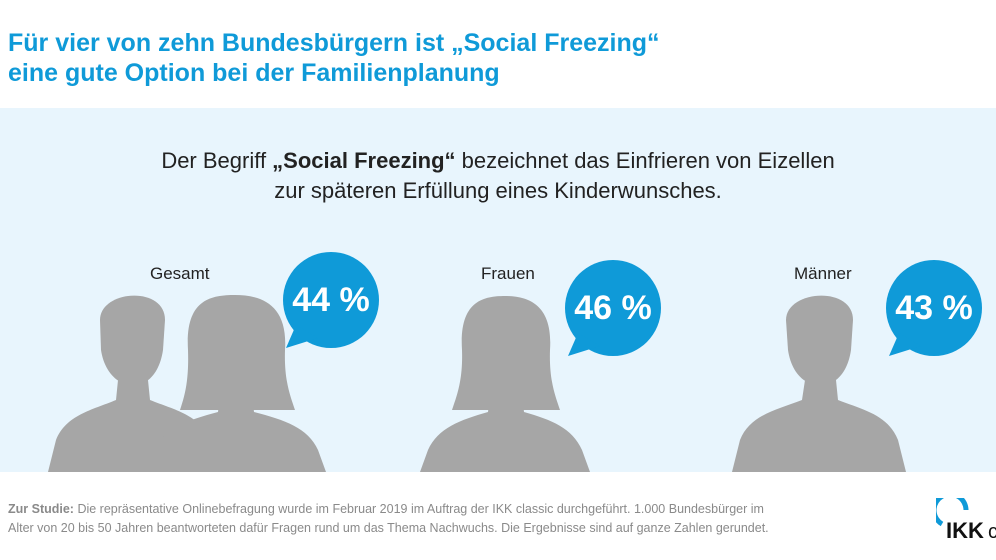 Image resolution: width=996 pixels, height=560 pixels. Describe the element at coordinates (992, 530) in the screenshot. I see `svg-text: c` at that location.